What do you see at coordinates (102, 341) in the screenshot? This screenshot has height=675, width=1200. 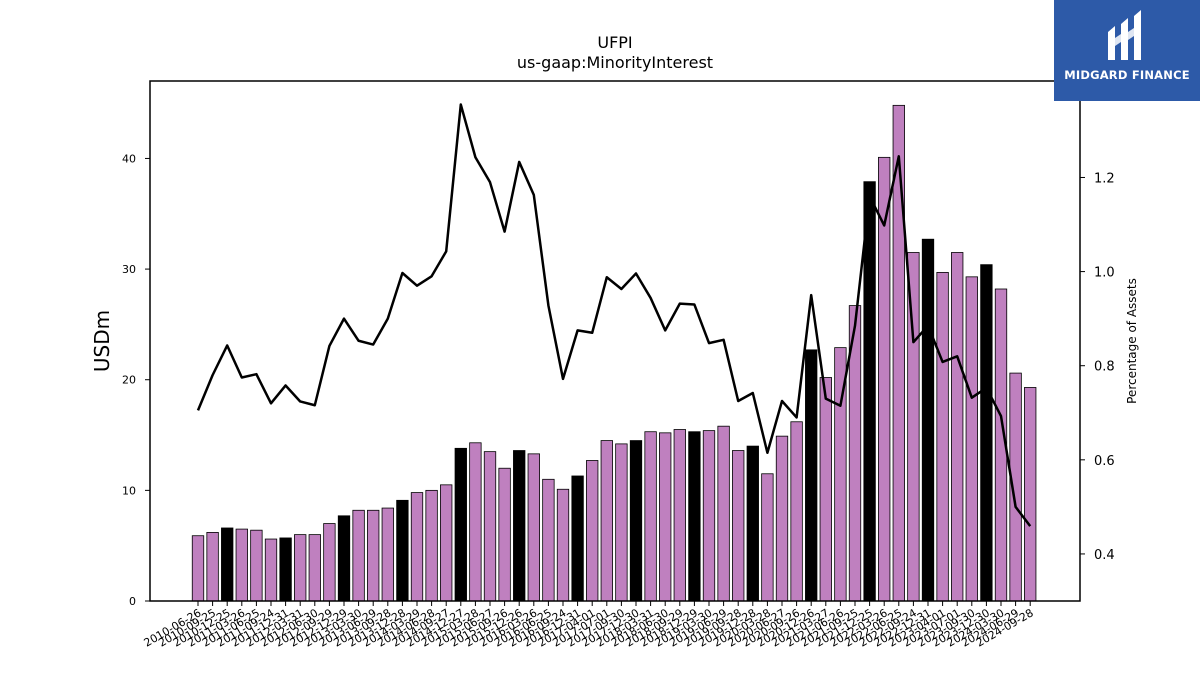 I see `left-axis-label: USDm` at bounding box center [102, 341].